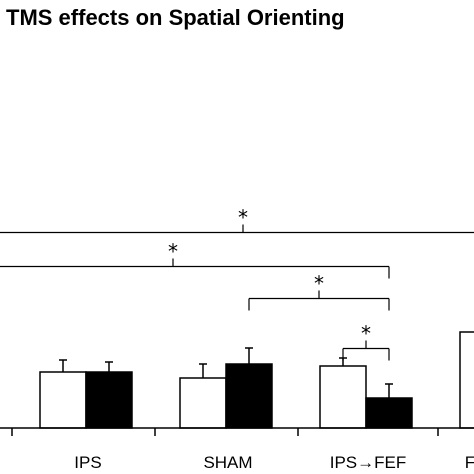 This screenshot has width=474, height=474. What do you see at coordinates (63, 400) in the screenshot?
I see `bar-ips-white` at bounding box center [63, 400].